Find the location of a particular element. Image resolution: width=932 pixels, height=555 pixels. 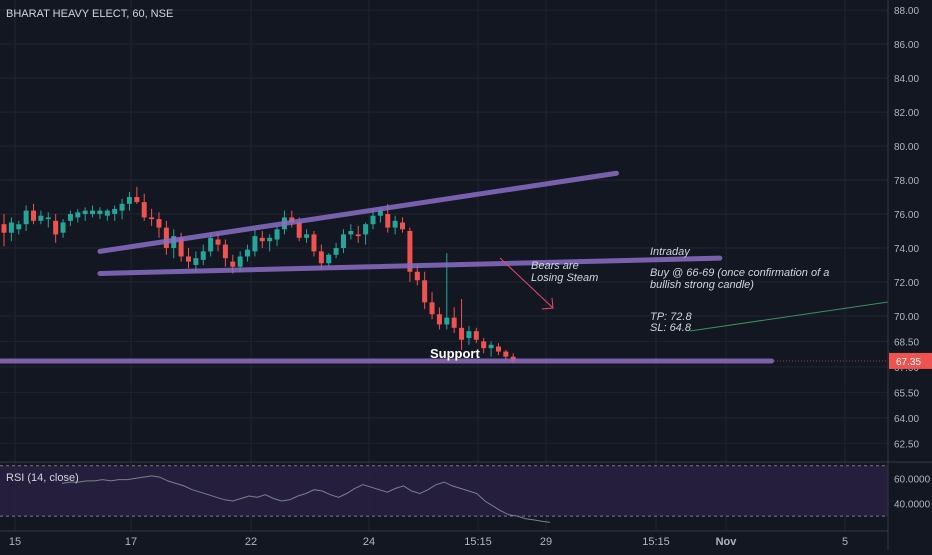

intraday-label: Intraday is located at coordinates (670, 252).